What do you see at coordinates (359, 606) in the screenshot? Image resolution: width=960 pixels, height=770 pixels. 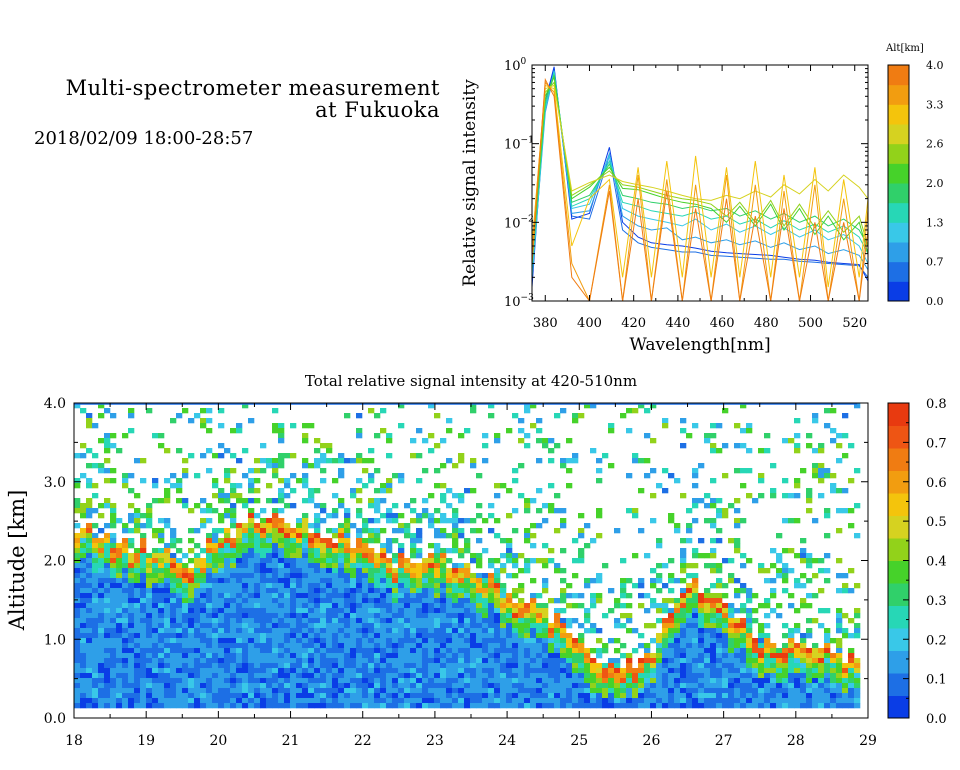 I see `heatmap-cell-1976` at bounding box center [359, 606].